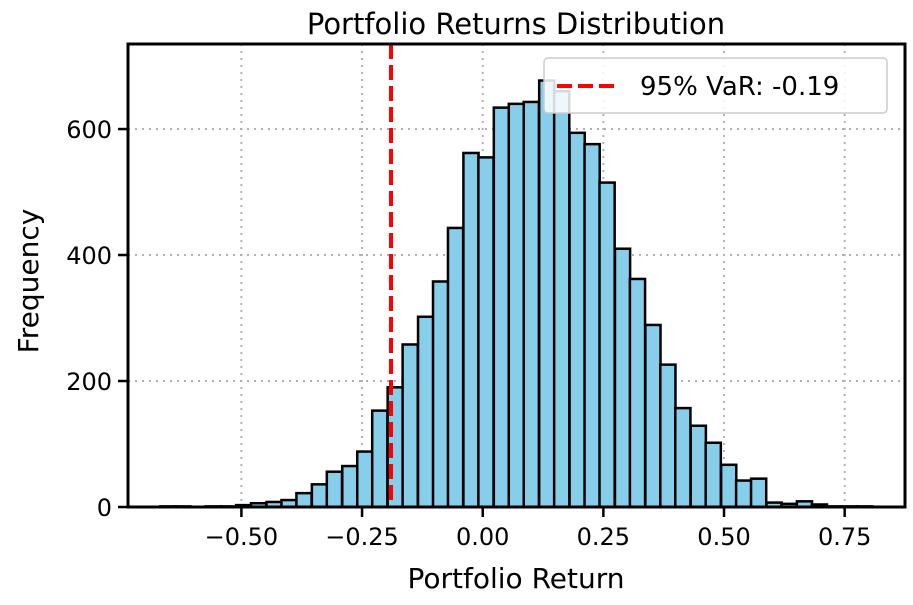  I want to click on chart-title: Portfolio Returns Distribution, so click(516, 24).